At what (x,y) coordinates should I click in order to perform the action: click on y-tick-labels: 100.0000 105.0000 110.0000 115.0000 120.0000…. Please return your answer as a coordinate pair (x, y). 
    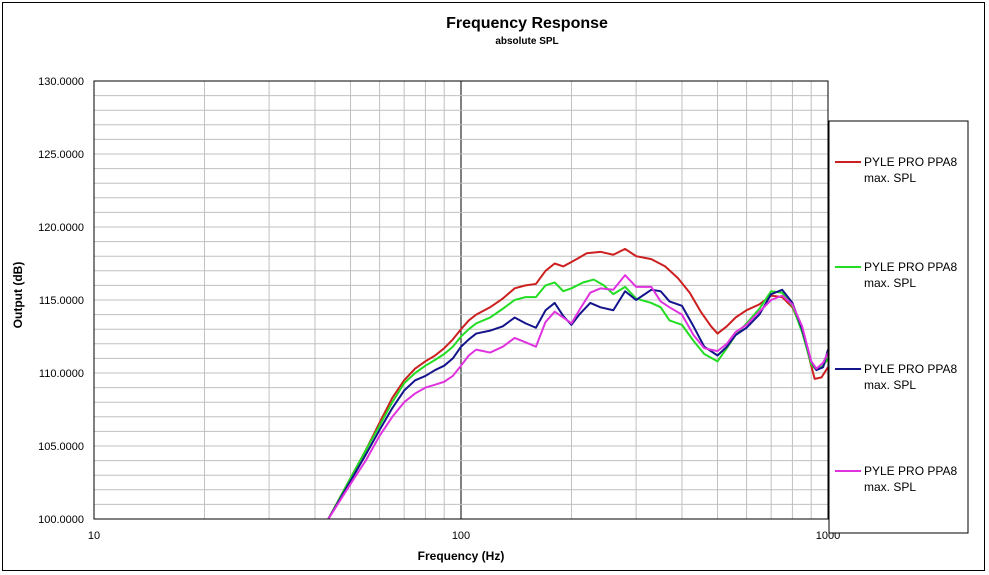
    Looking at the image, I should click on (61, 301).